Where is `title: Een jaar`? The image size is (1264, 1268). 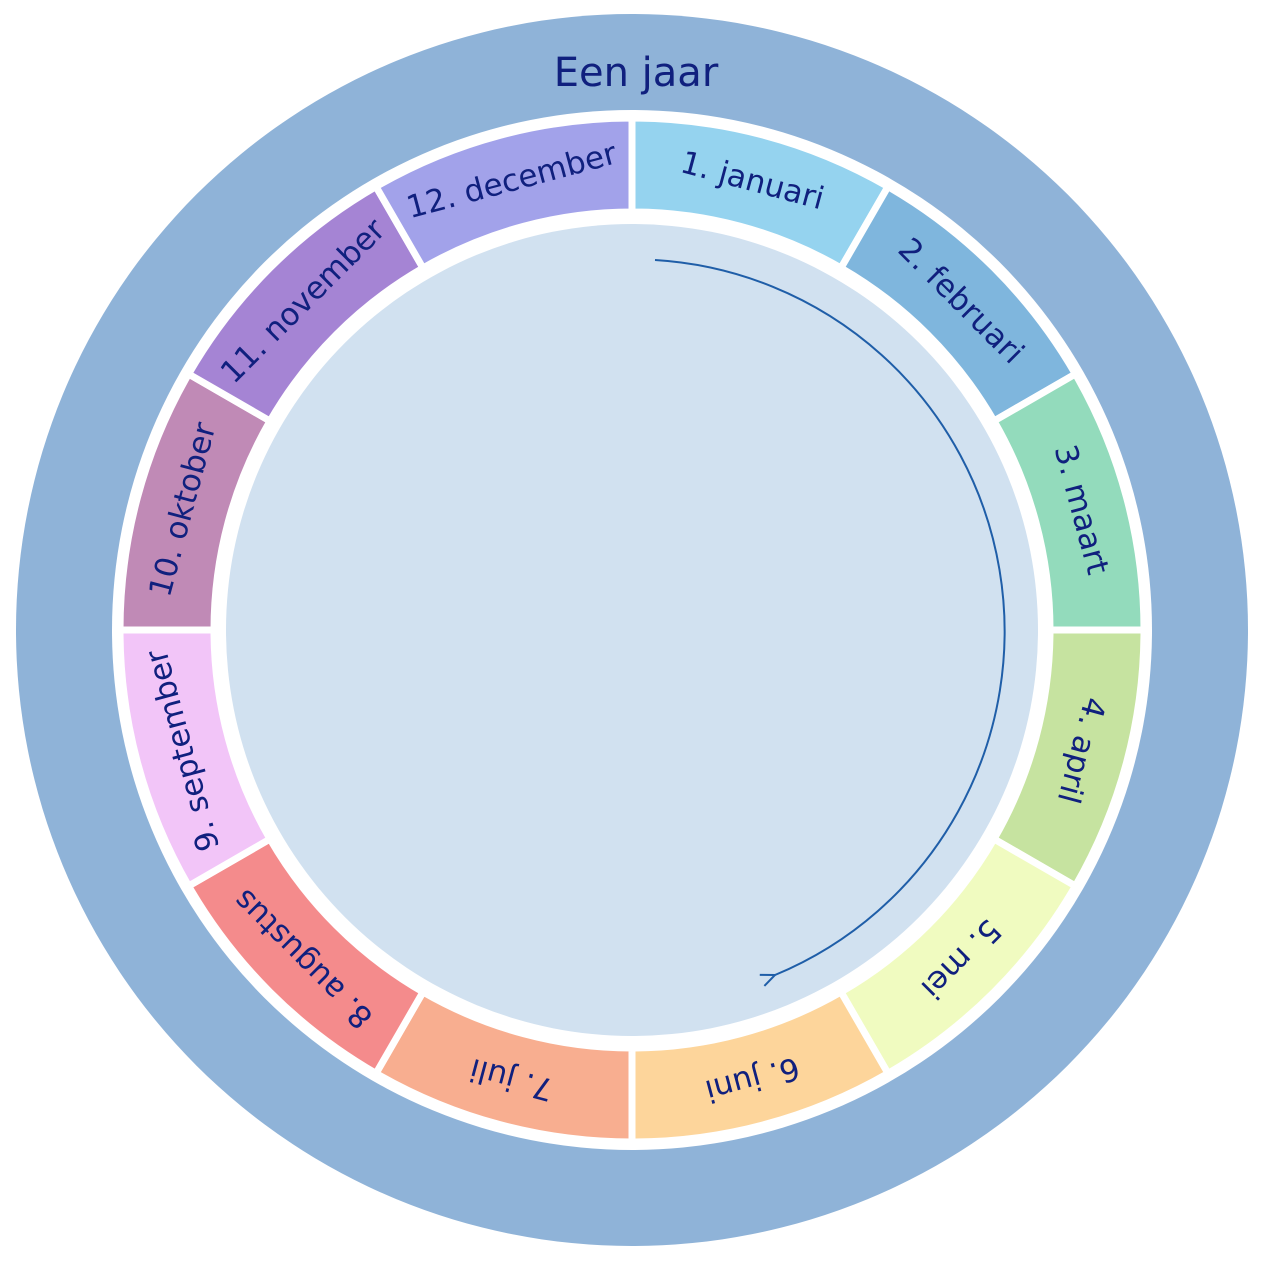
title: Een jaar is located at coordinates (636, 73).